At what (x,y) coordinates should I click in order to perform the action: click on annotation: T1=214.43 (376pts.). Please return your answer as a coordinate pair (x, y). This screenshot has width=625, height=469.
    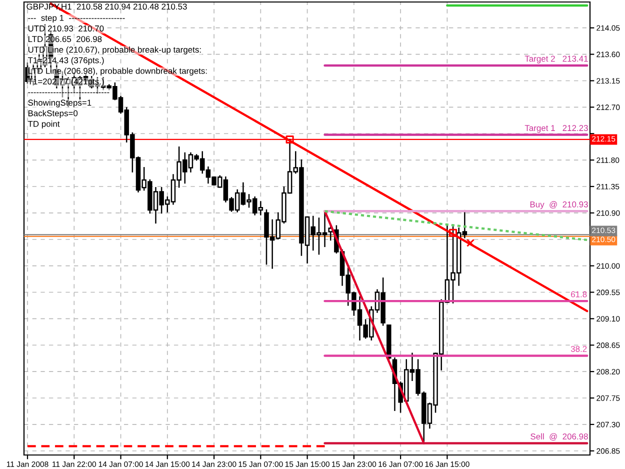
    Looking at the image, I should click on (66, 61).